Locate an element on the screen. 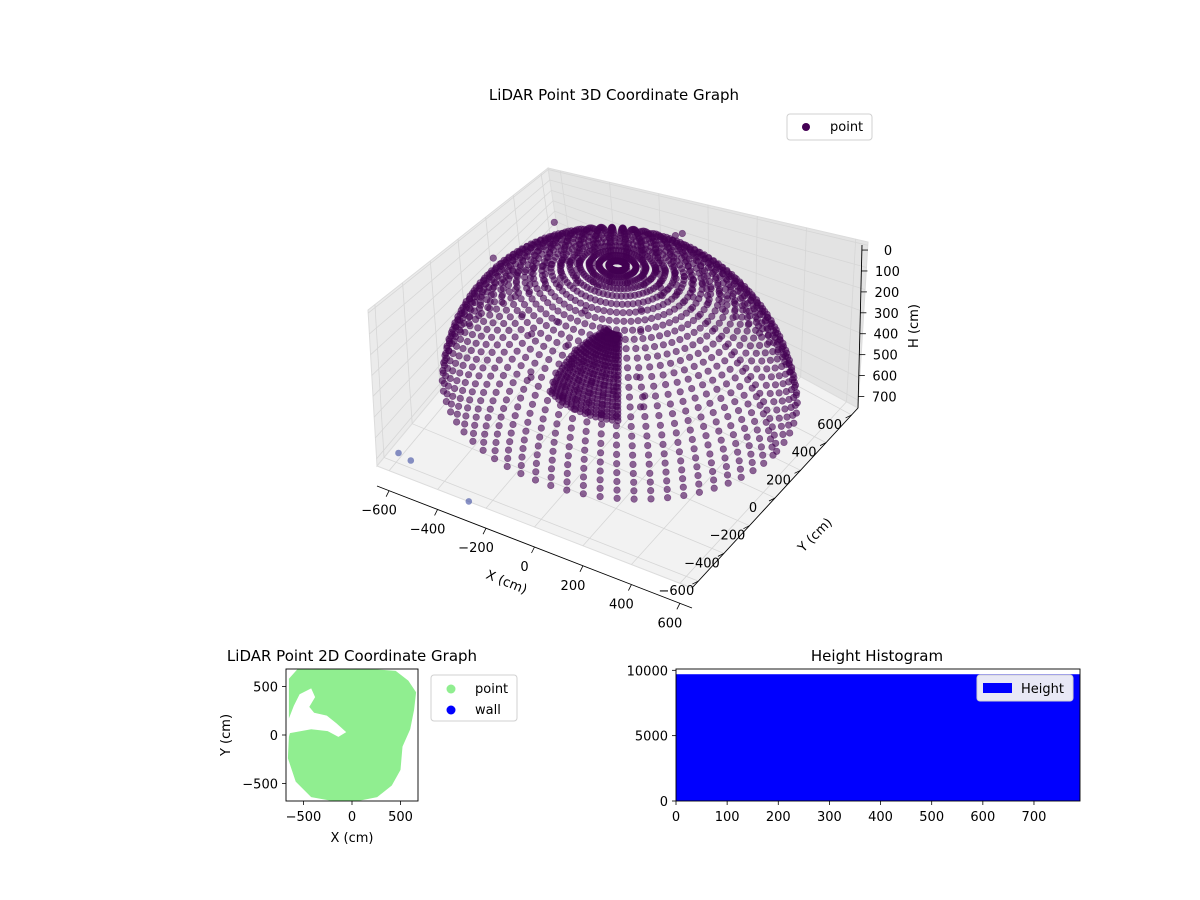 This screenshot has height=900, width=1200. z-tick-label-3d: 500 is located at coordinates (885, 356).